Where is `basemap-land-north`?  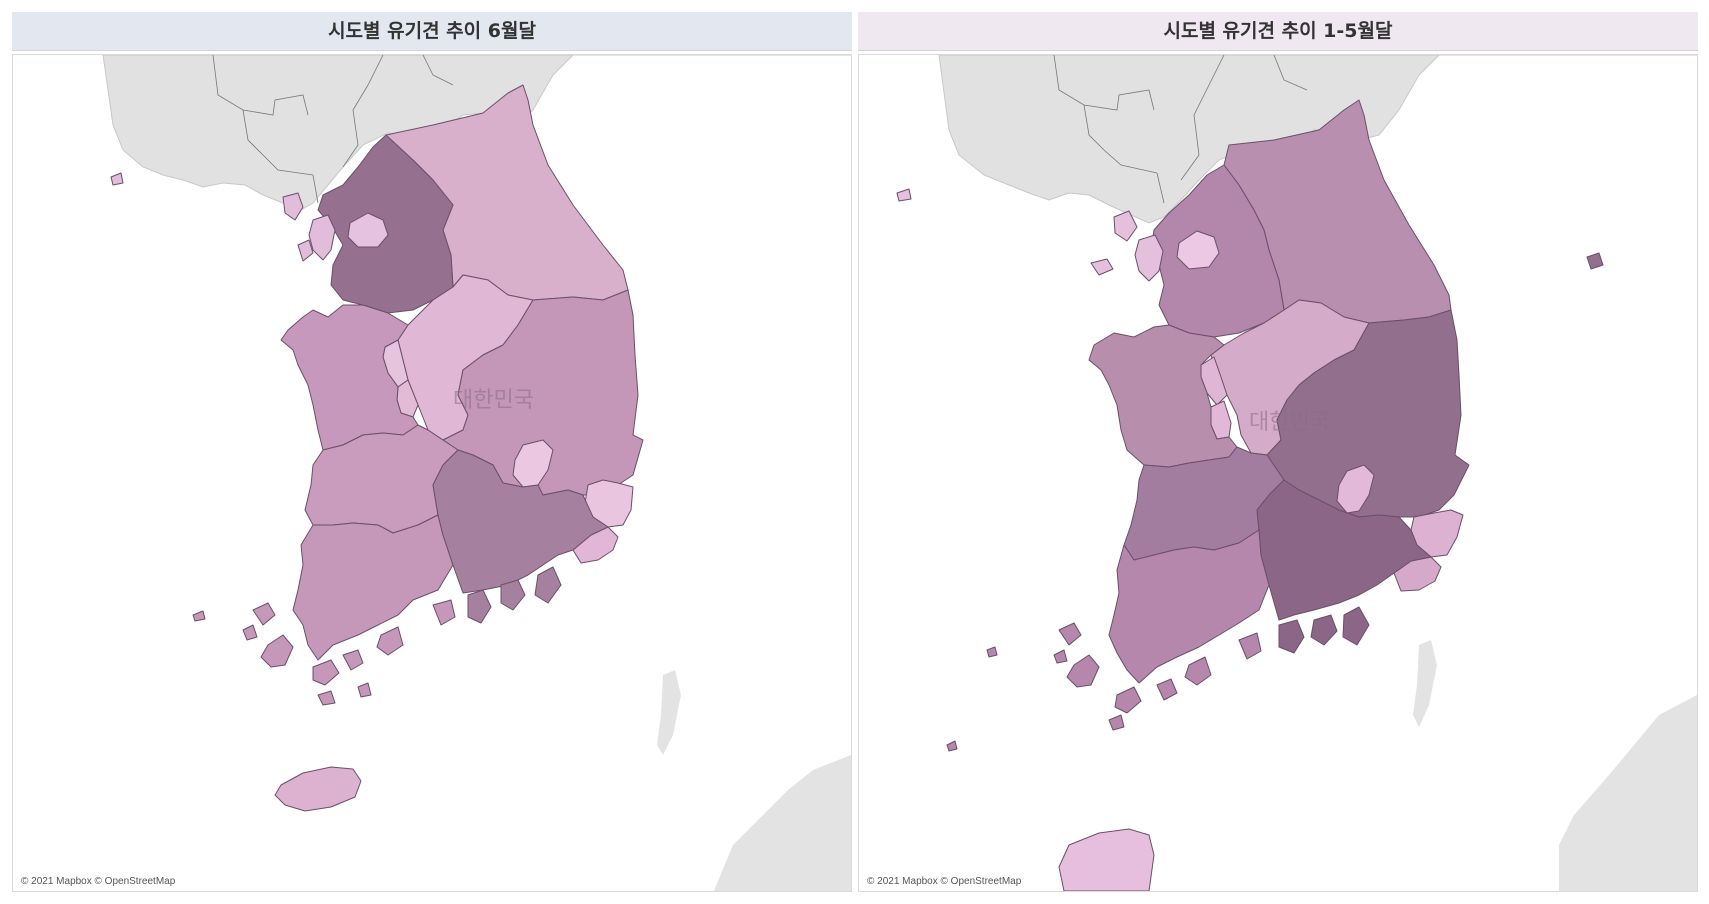 basemap-land-north is located at coordinates (1317, 139).